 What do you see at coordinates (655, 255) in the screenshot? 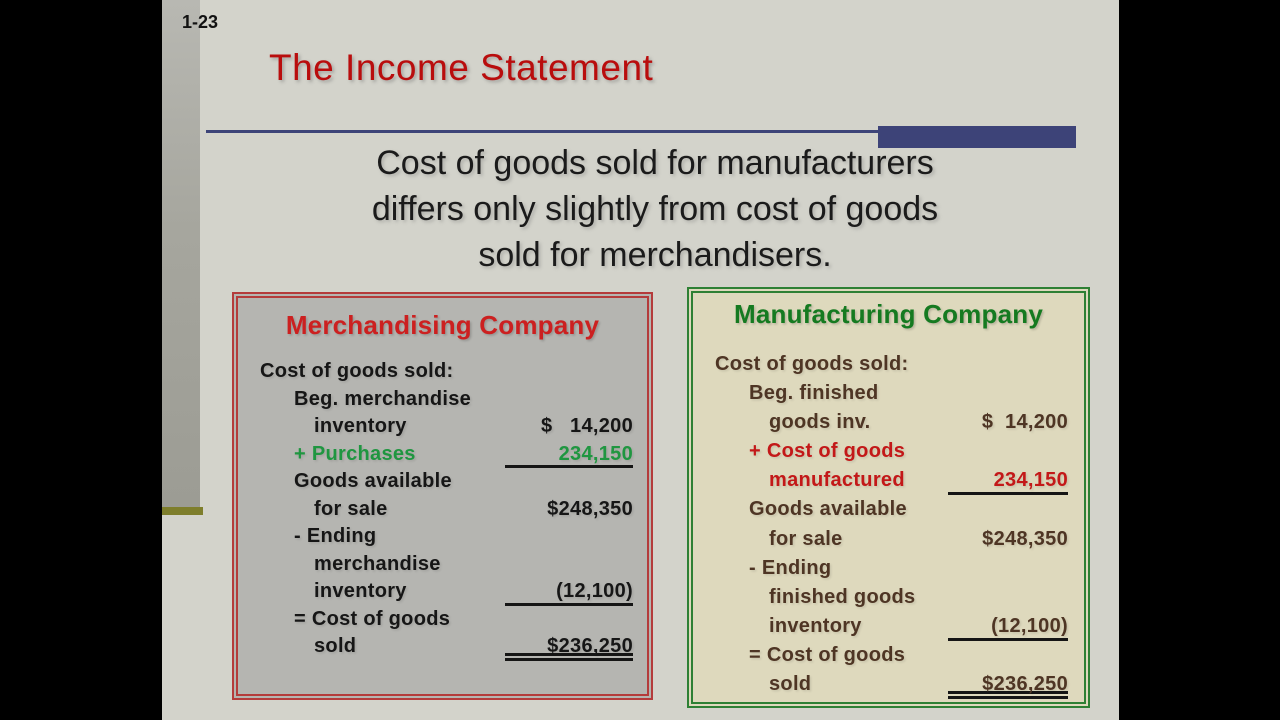
I see `body-line: sold for merchandisers.` at bounding box center [655, 255].